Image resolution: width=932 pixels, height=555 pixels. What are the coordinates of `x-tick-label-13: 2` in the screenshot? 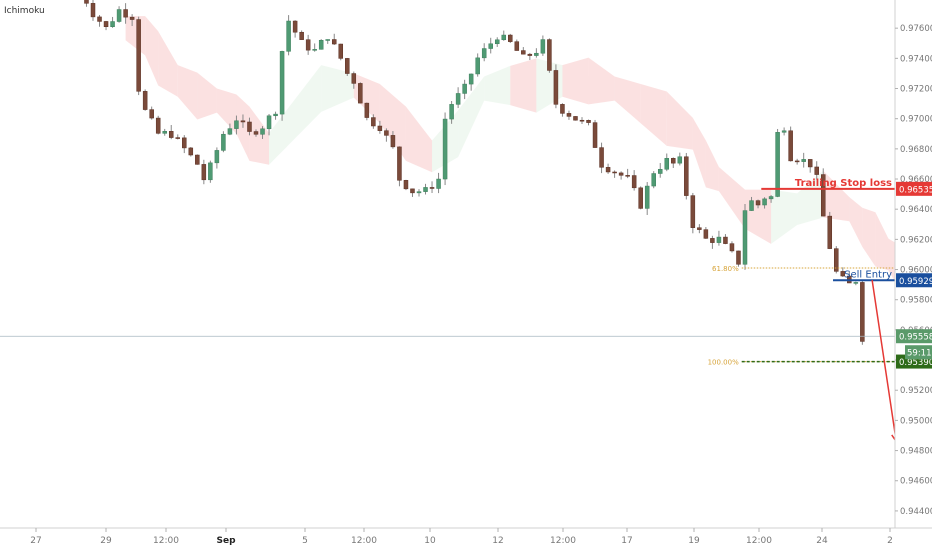 It's located at (890, 541).